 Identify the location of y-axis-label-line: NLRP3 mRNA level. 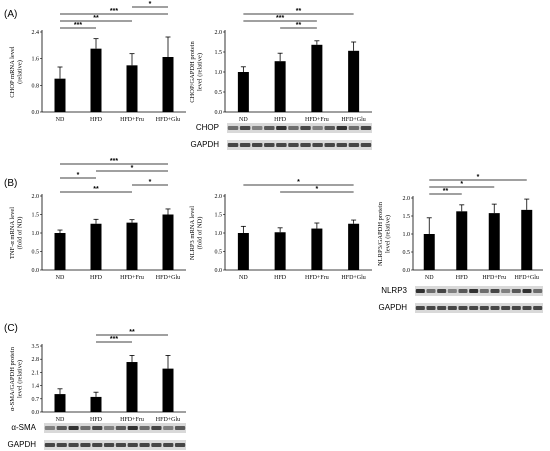
(192, 233).